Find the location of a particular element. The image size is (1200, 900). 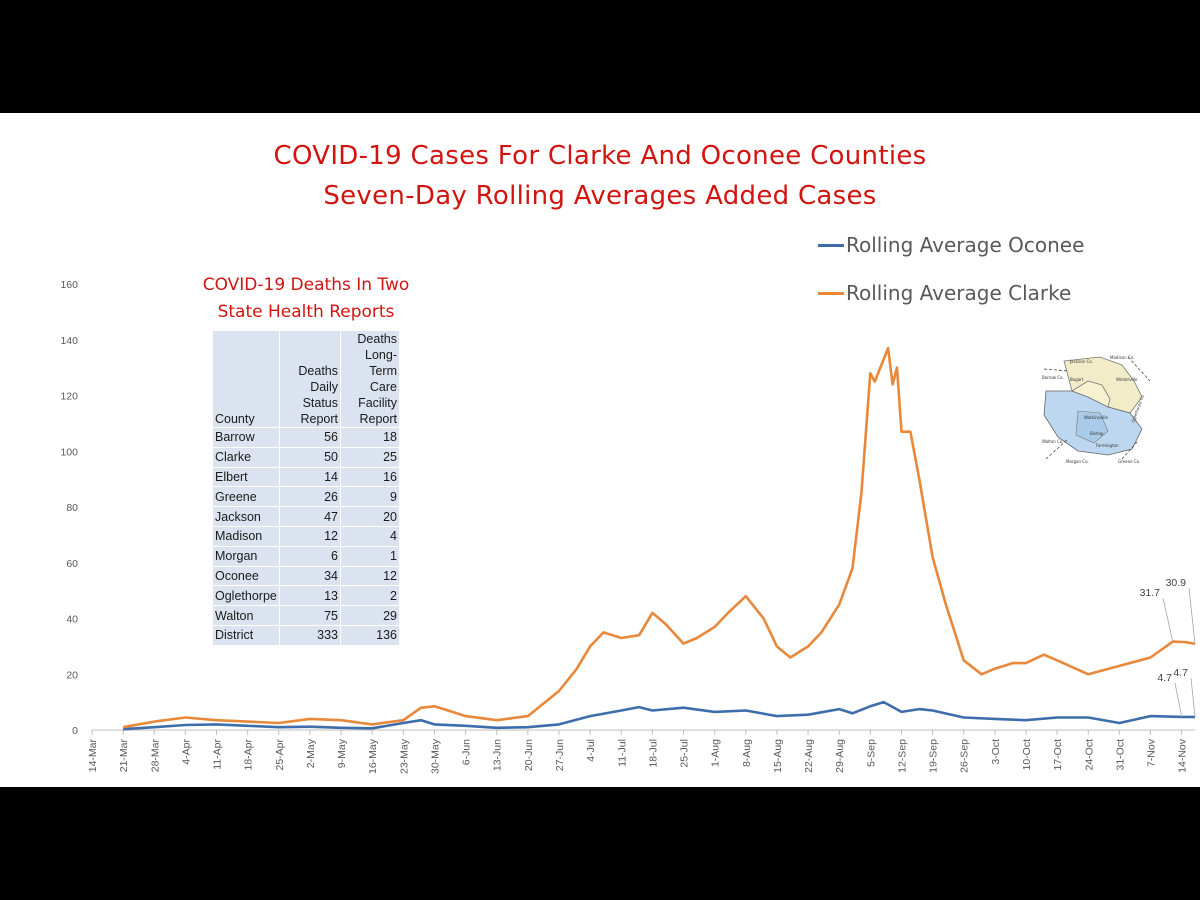

x-tick-label: 19-Sep is located at coordinates (934, 756).